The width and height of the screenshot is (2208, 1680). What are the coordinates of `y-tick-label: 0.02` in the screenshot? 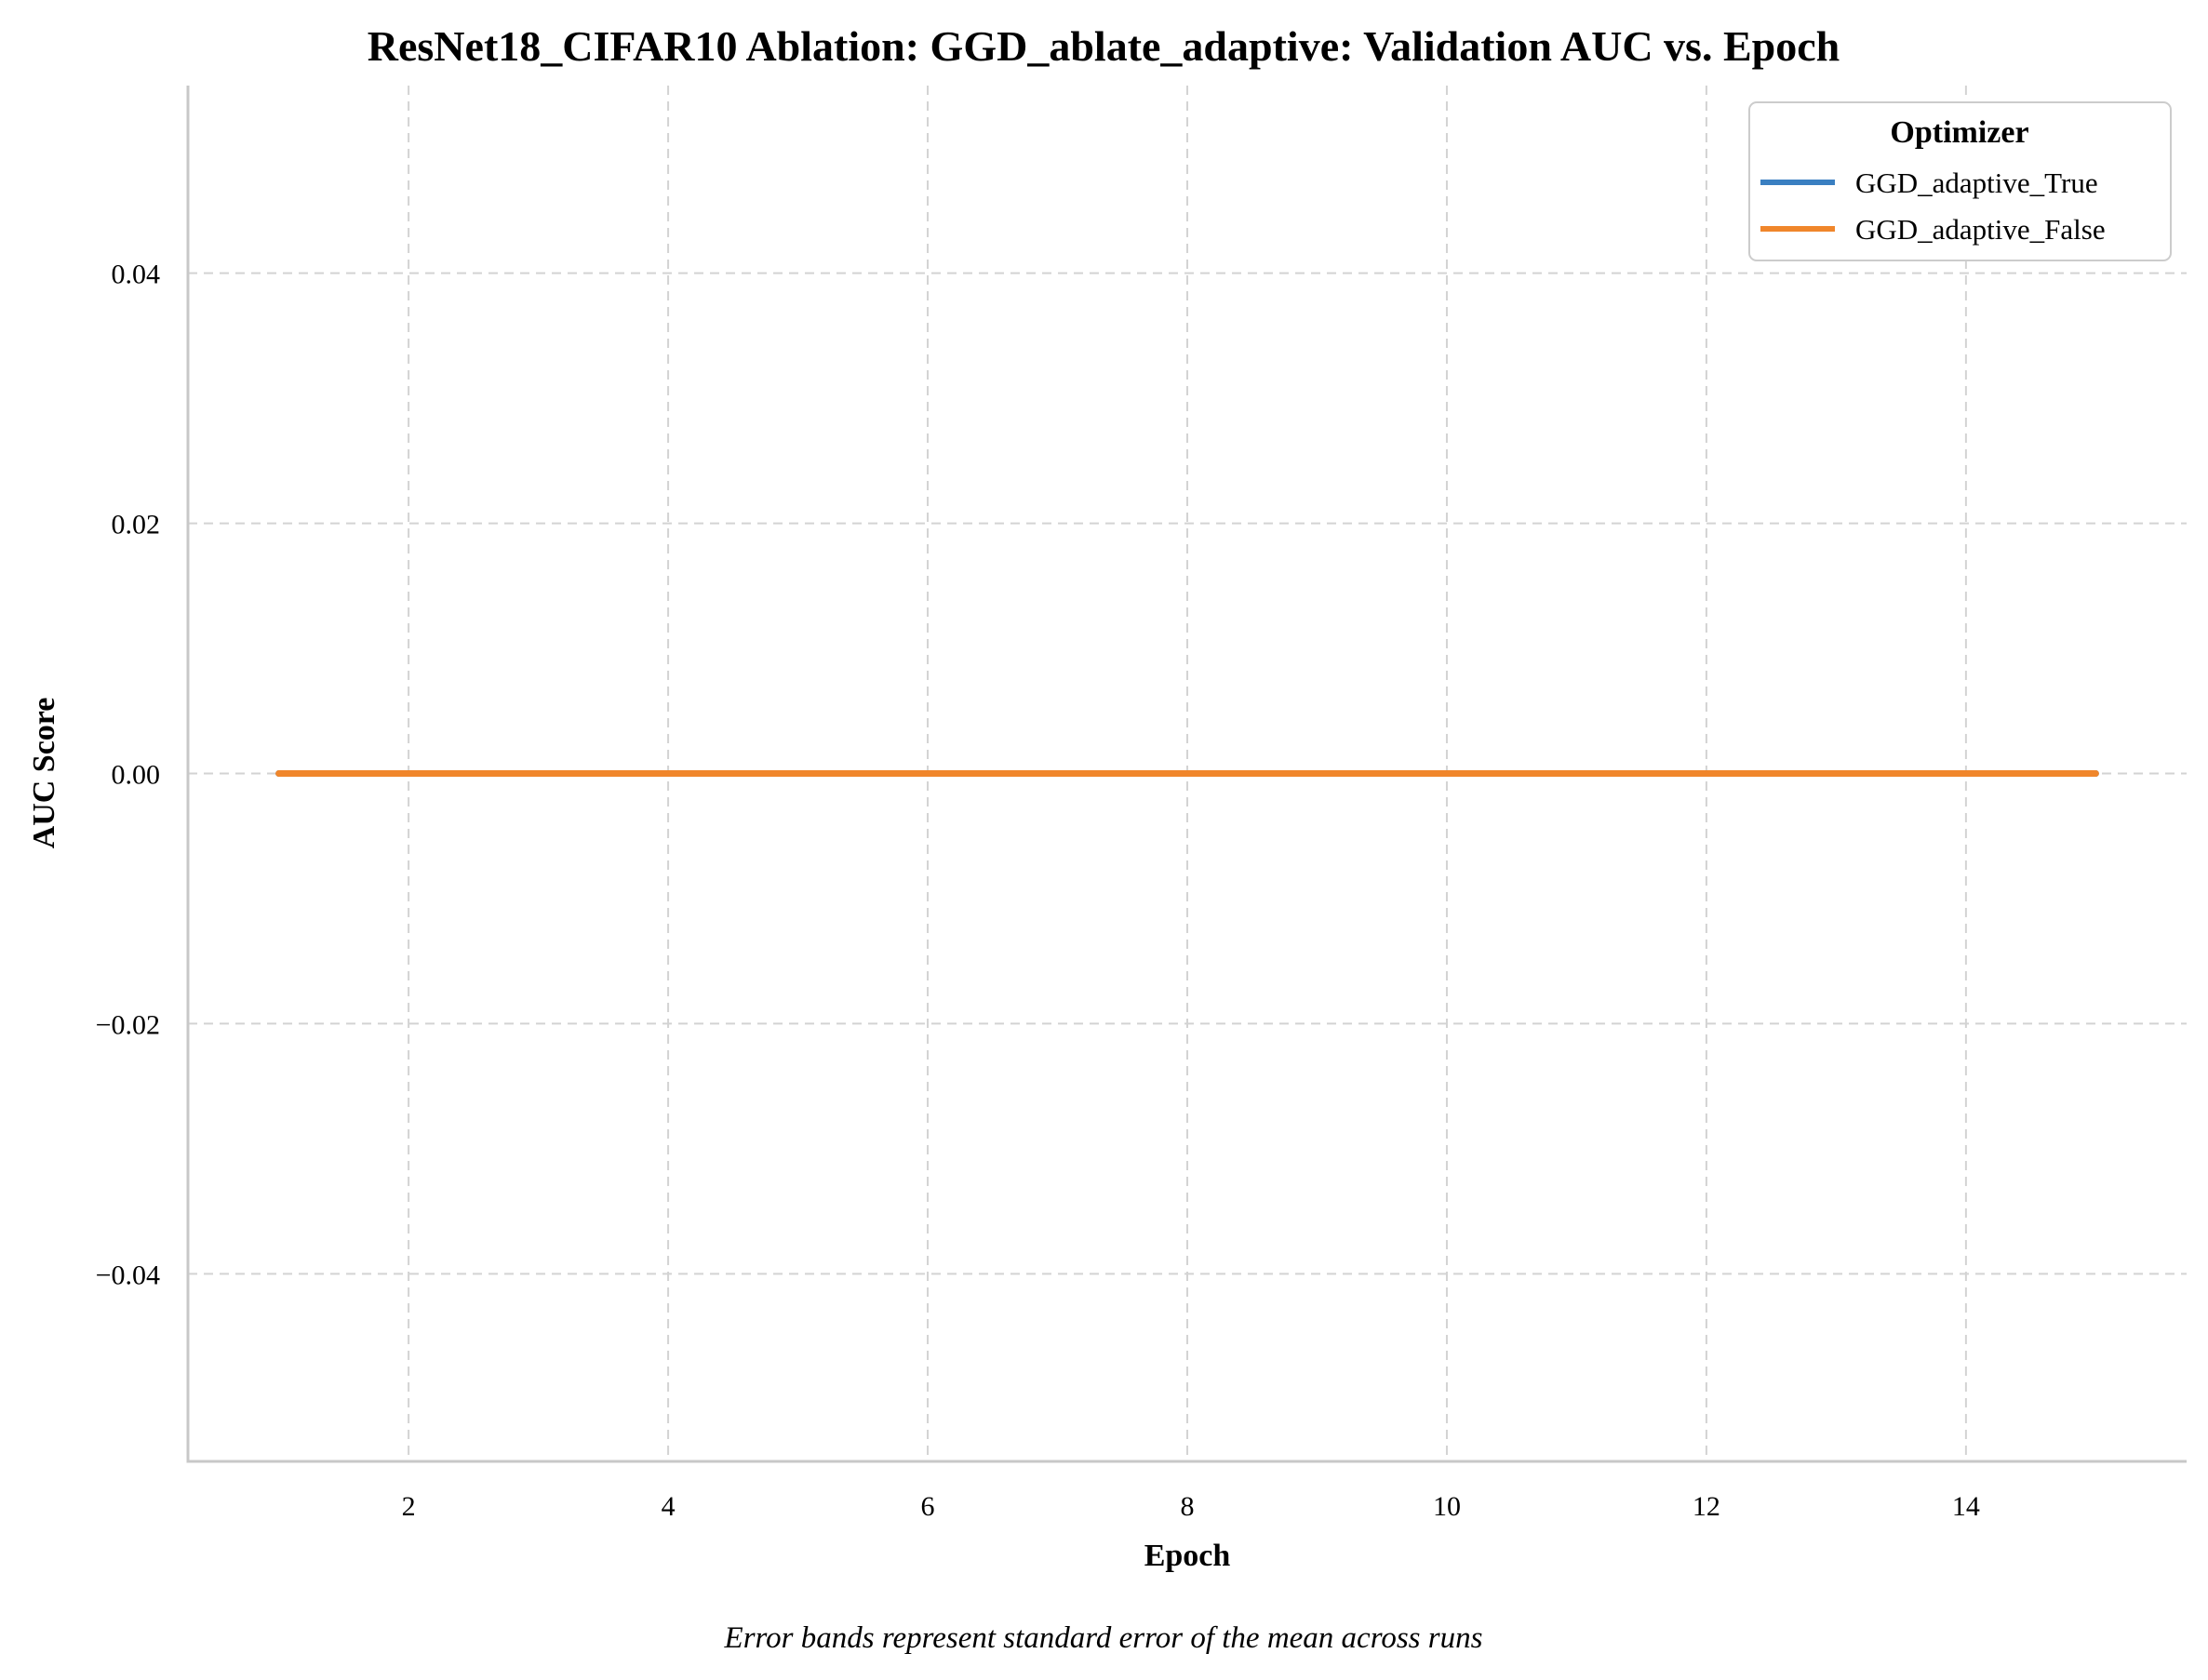 It's located at (136, 525).